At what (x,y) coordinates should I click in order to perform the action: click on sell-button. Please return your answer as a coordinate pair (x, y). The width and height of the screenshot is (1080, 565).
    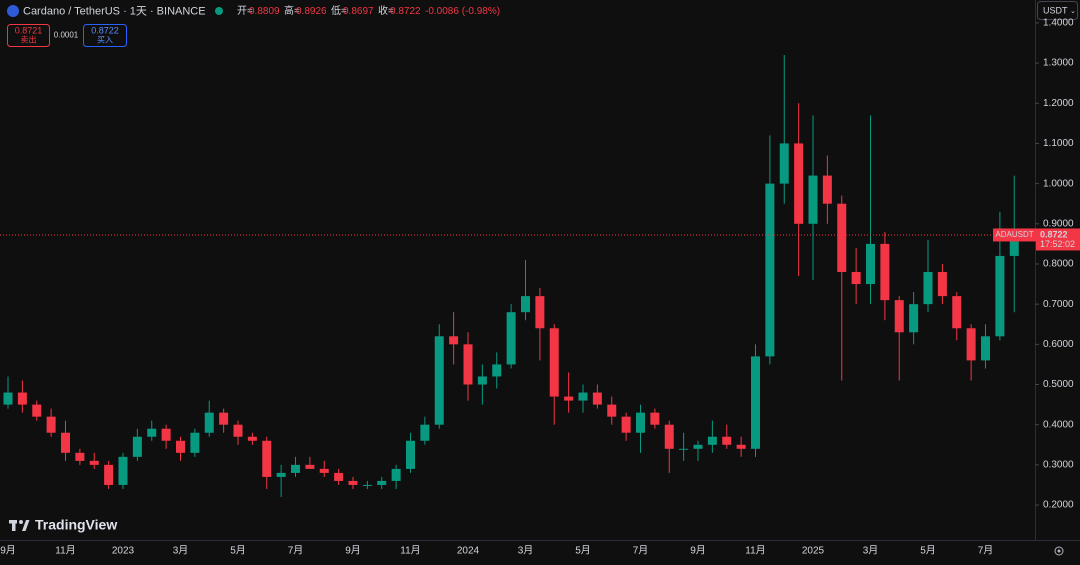
    Looking at the image, I should click on (28, 35).